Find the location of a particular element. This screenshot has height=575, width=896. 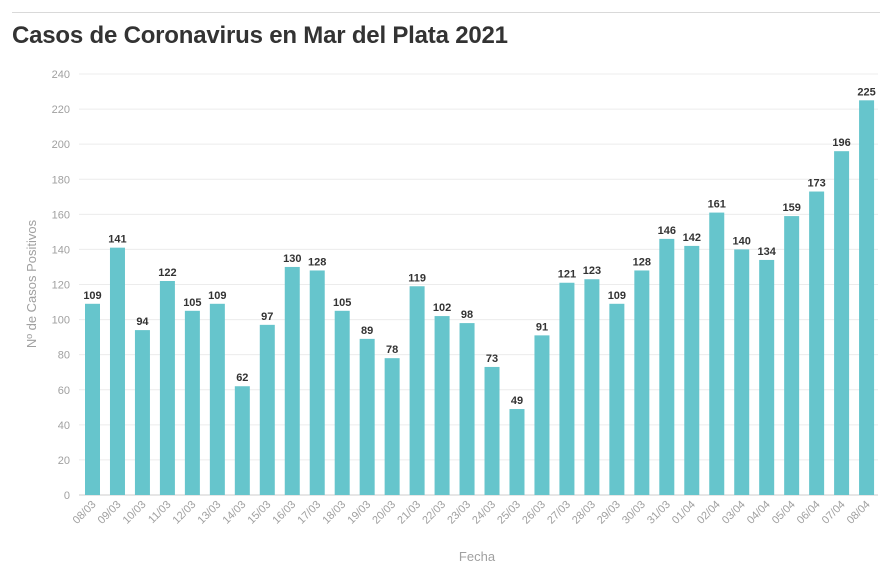

y-tick-label: 100 is located at coordinates (61, 321).